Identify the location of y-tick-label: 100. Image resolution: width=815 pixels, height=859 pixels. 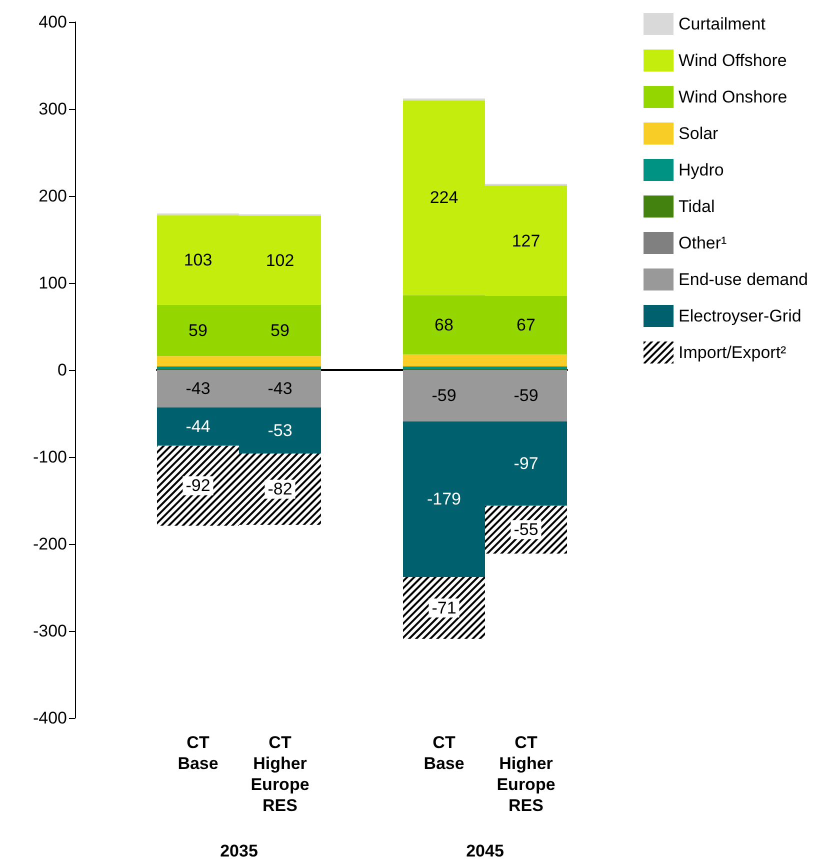
(52, 283).